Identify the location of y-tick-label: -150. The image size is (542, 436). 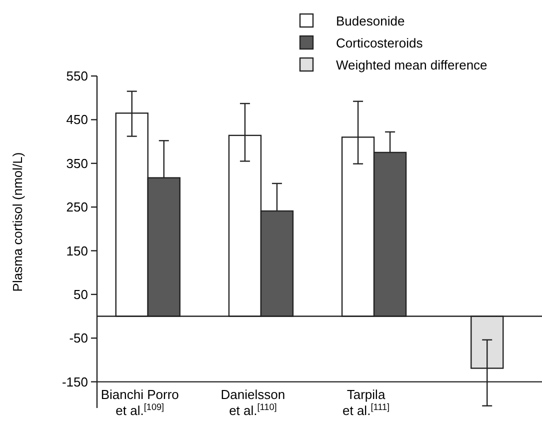
(75, 382).